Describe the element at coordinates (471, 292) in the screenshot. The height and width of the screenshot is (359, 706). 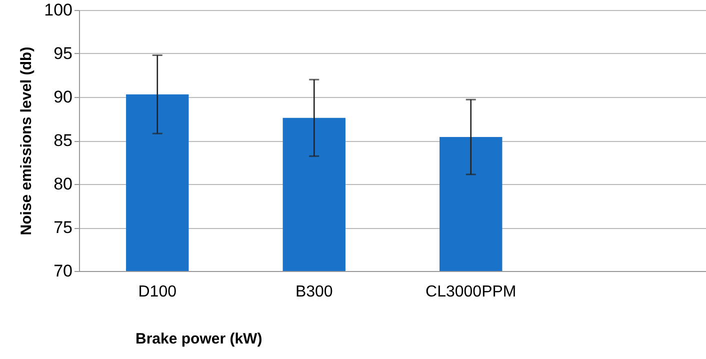
I see `x-tick-label: CL3000PPM` at that location.